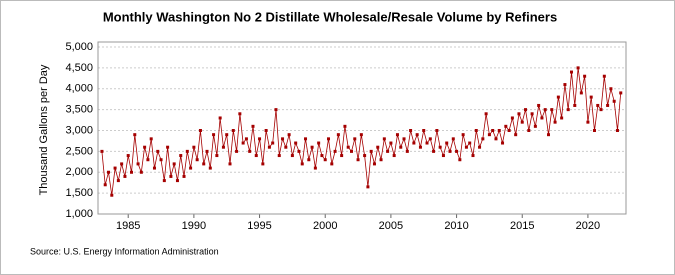  Describe the element at coordinates (79, 47) in the screenshot. I see `y-tick-label: 5,000` at that location.